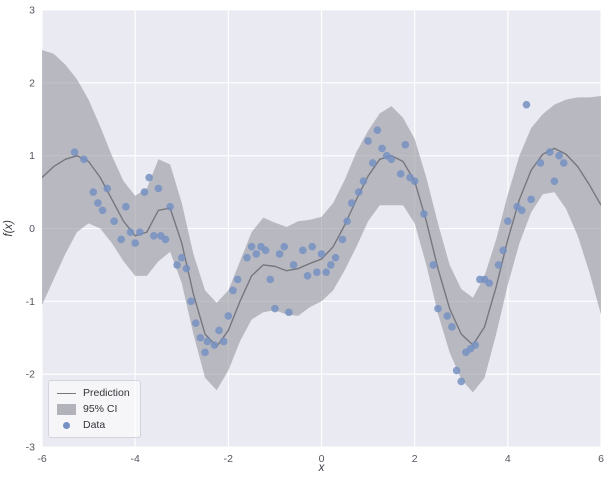 The width and height of the screenshot is (610, 482). What do you see at coordinates (41, 459) in the screenshot?
I see `x-tick-label: -6` at bounding box center [41, 459].